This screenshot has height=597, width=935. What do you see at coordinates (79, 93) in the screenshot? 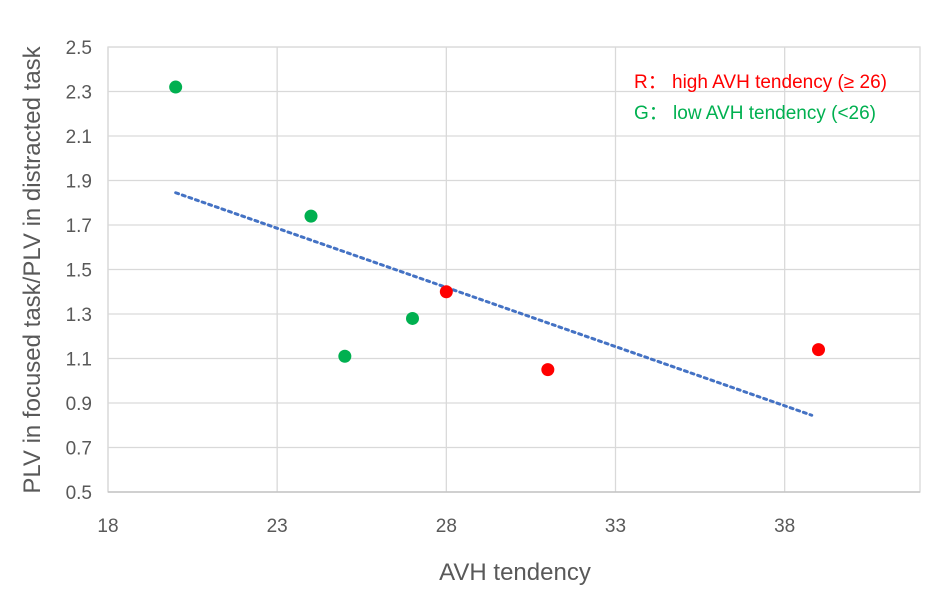
I see `y-tick-label: 2.3` at bounding box center [79, 93].